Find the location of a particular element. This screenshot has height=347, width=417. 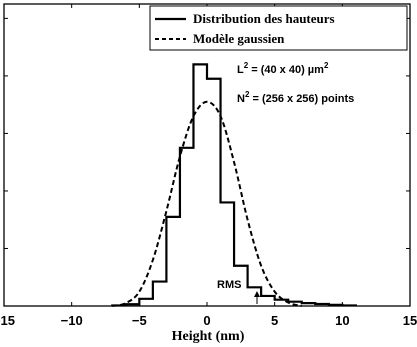

legend-label-distribution: Distribution des hauteurs is located at coordinates (264, 18).